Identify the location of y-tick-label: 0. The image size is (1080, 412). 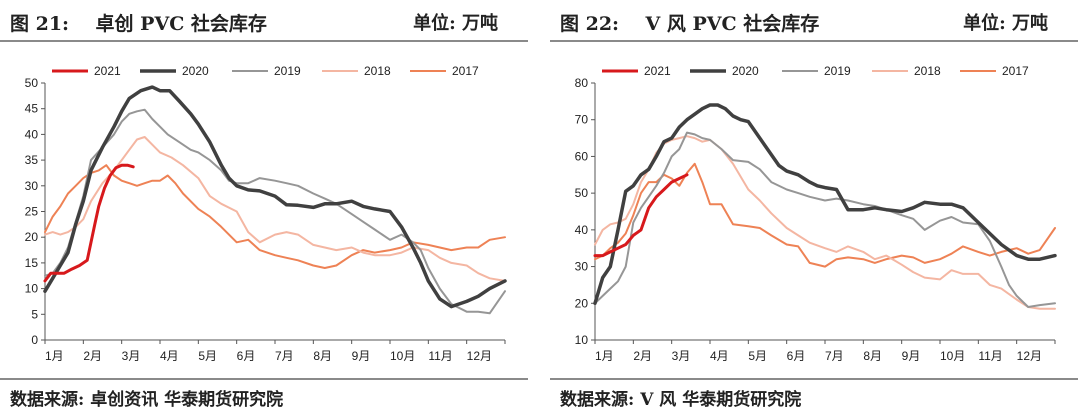
(34, 340).